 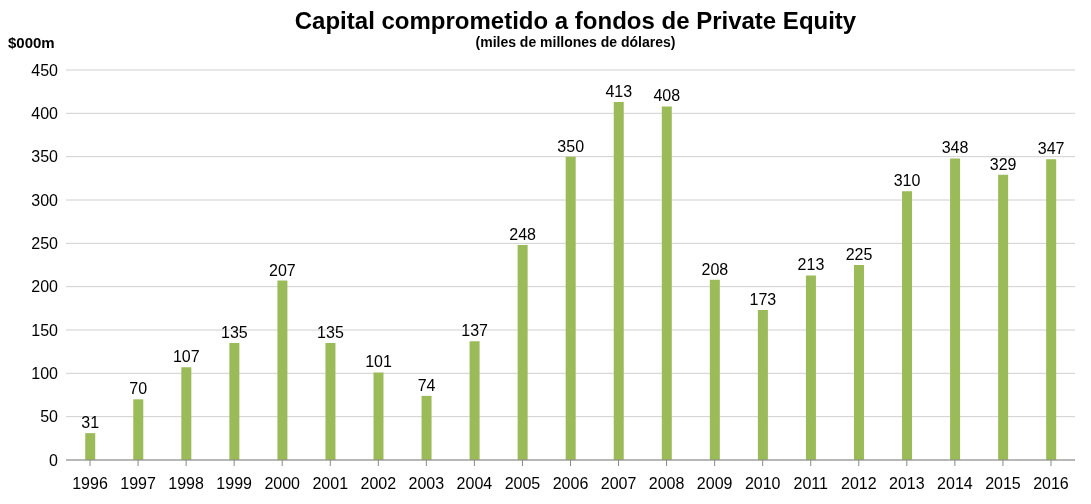 I want to click on x-tick-label: 2014, so click(x=955, y=484).